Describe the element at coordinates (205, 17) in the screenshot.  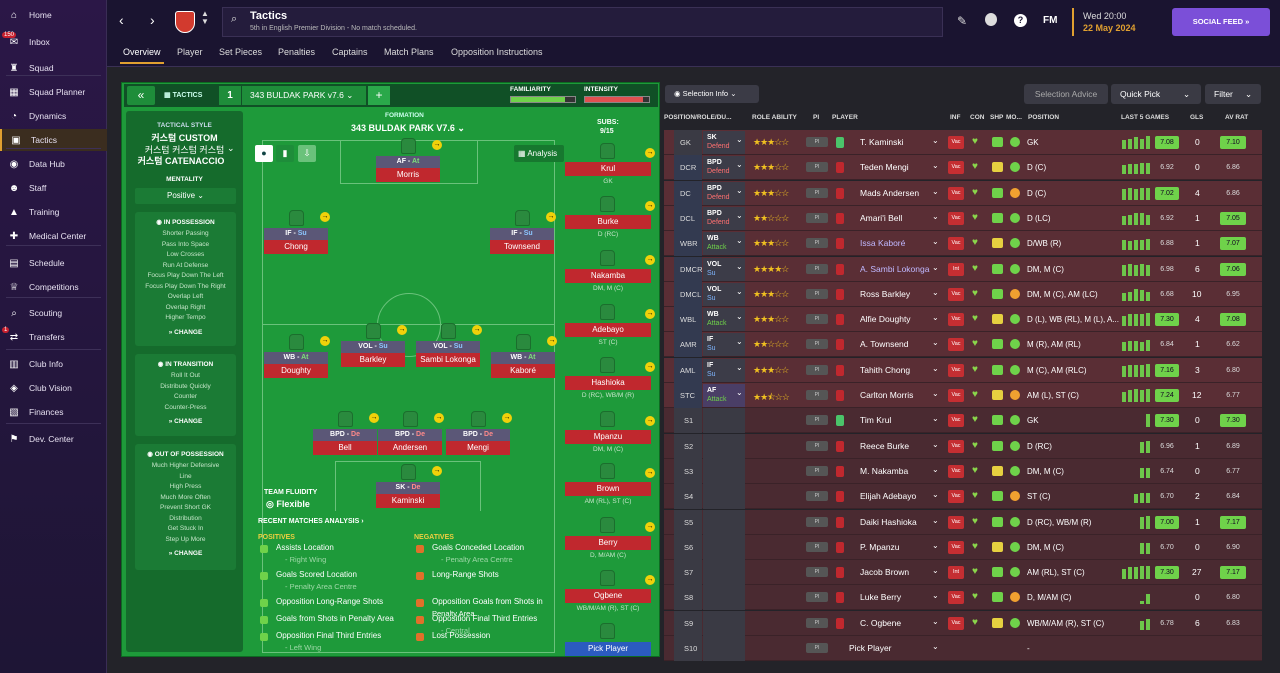
I see `club-switch-icon: ▲ ▼` at that location.